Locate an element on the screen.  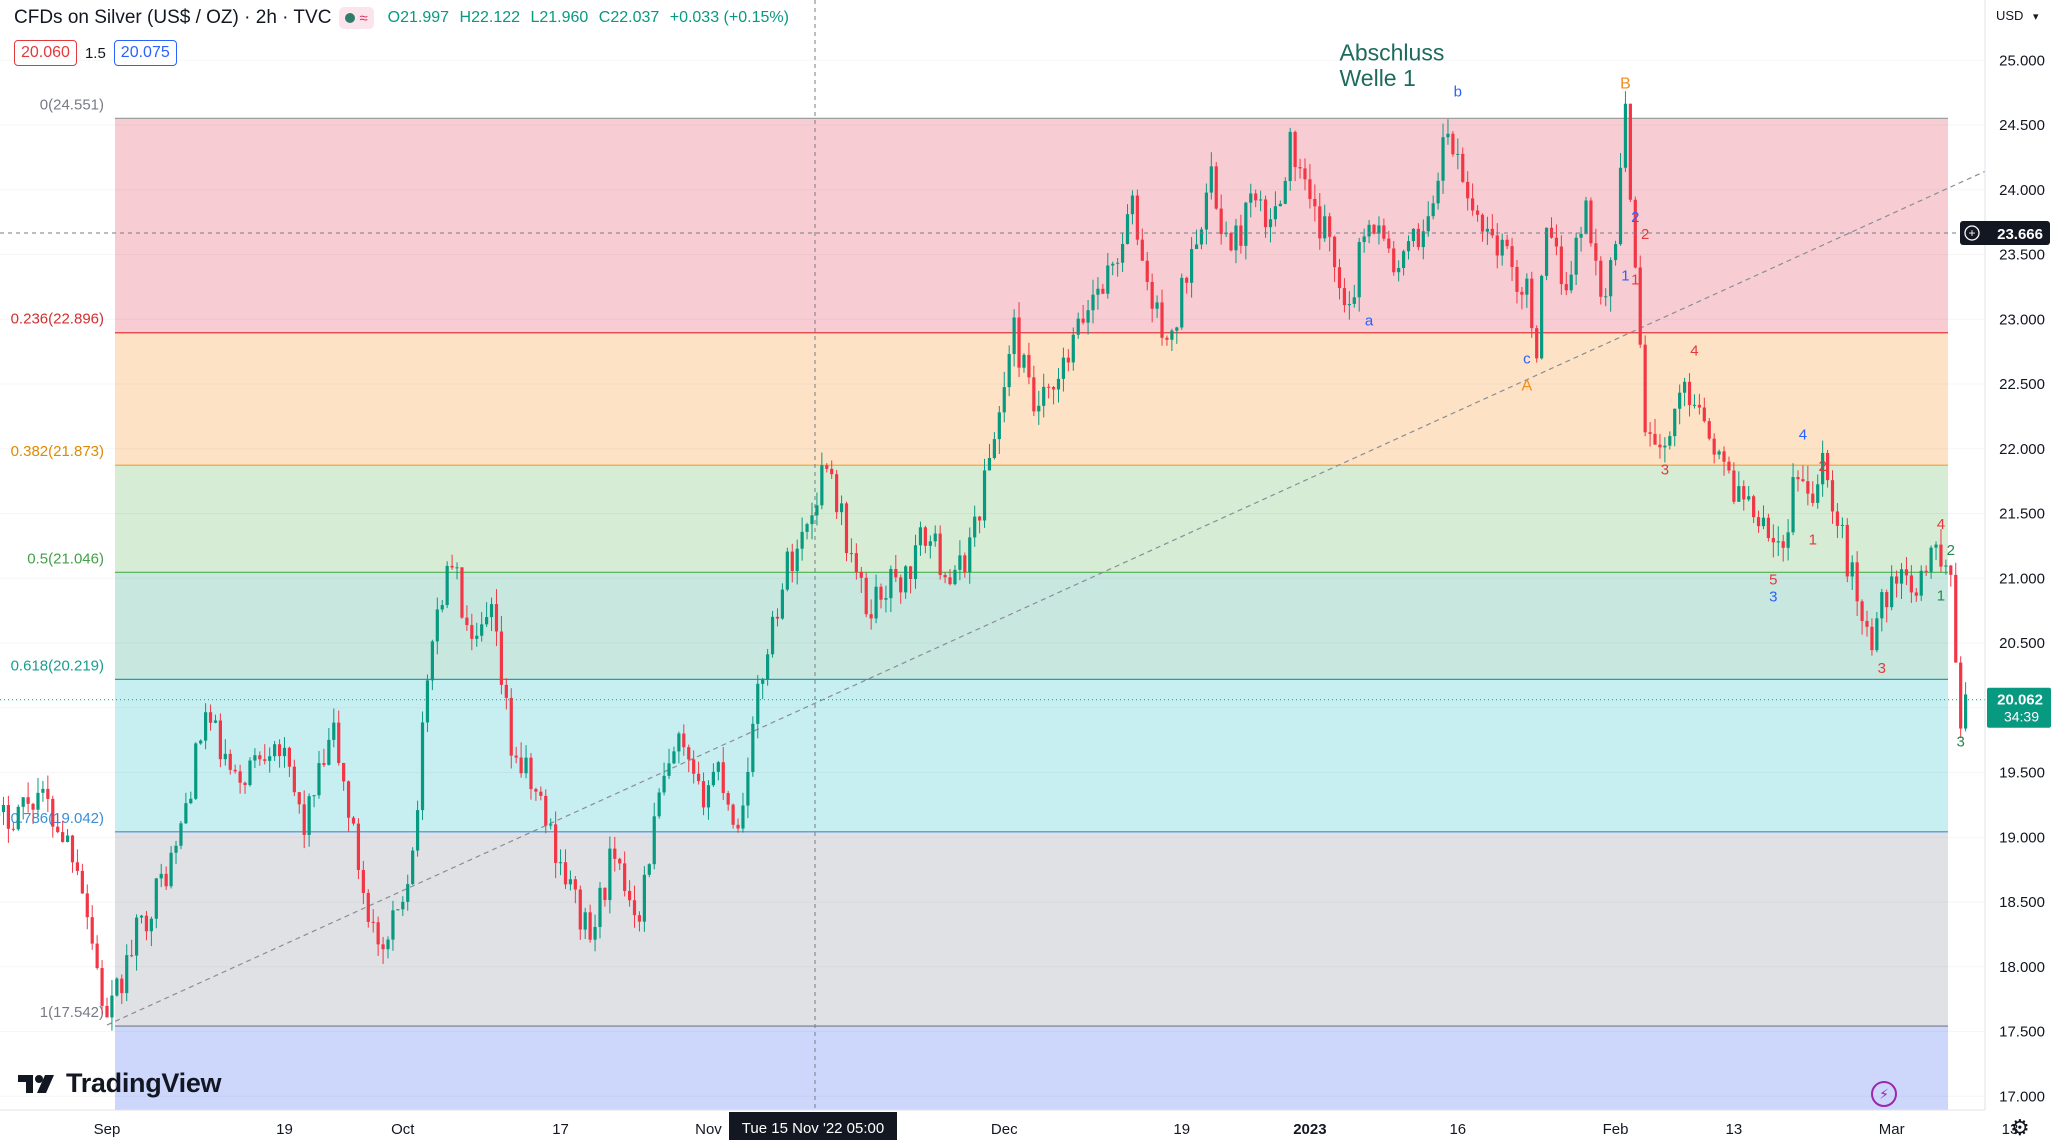
visibility-badge: ≈ is located at coordinates (356, 18).